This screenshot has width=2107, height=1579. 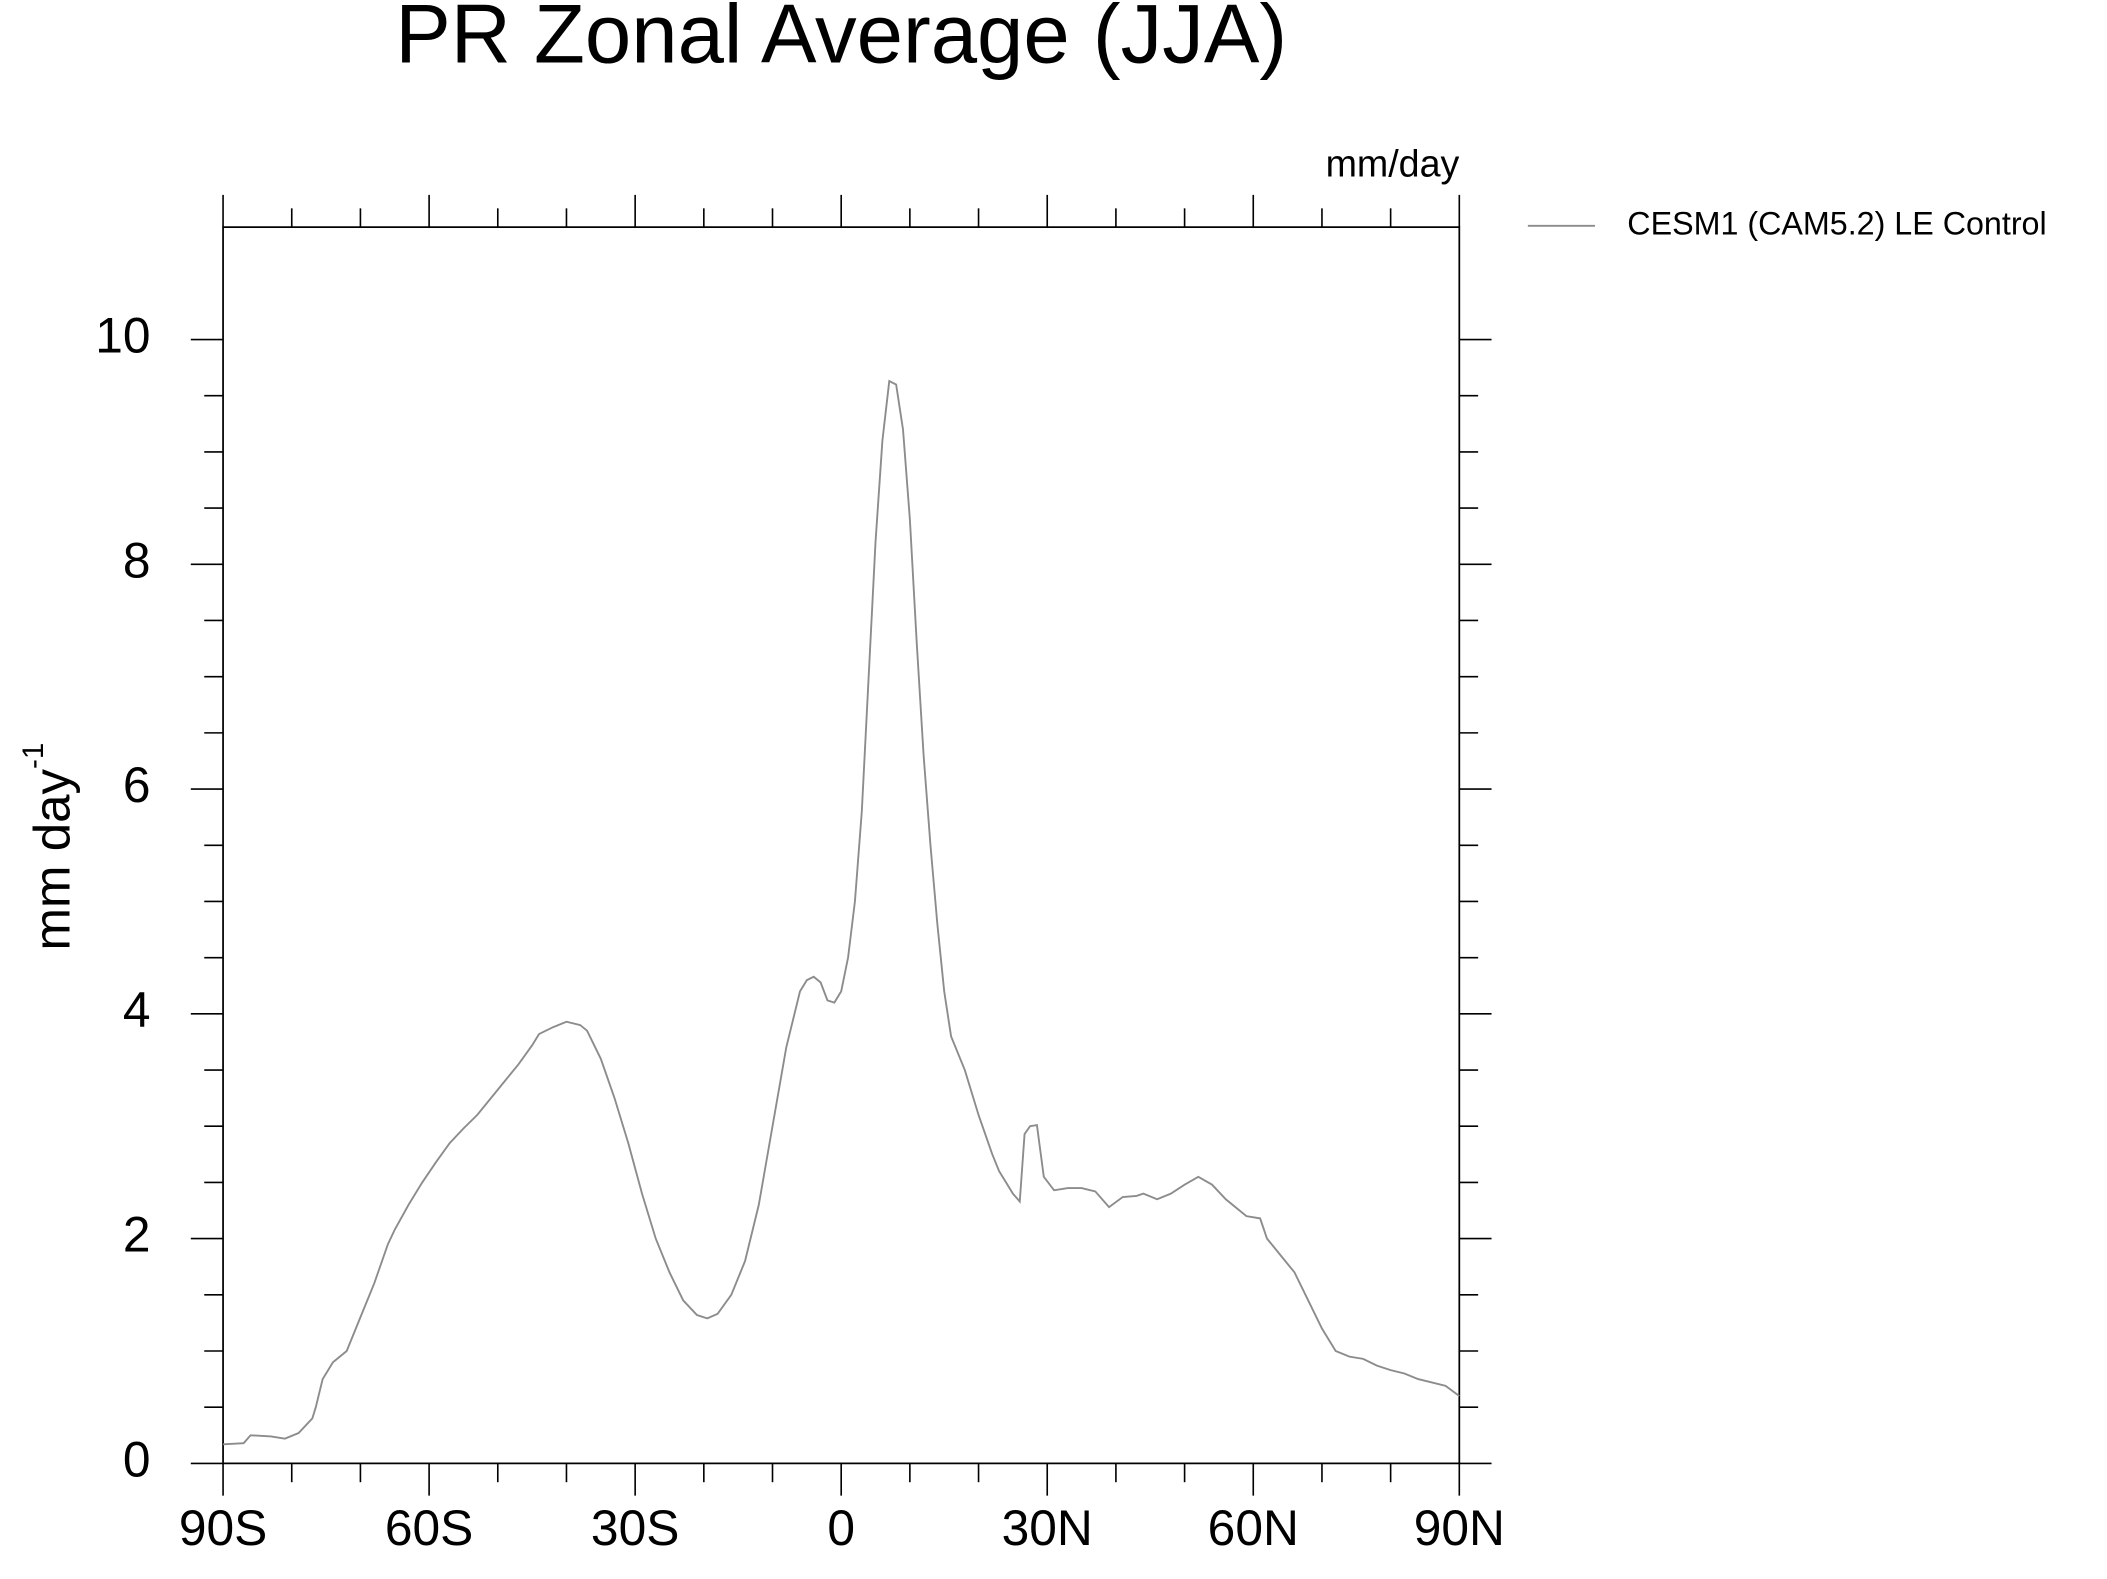 I want to click on x-tick-label: 30N, so click(x=1047, y=1528).